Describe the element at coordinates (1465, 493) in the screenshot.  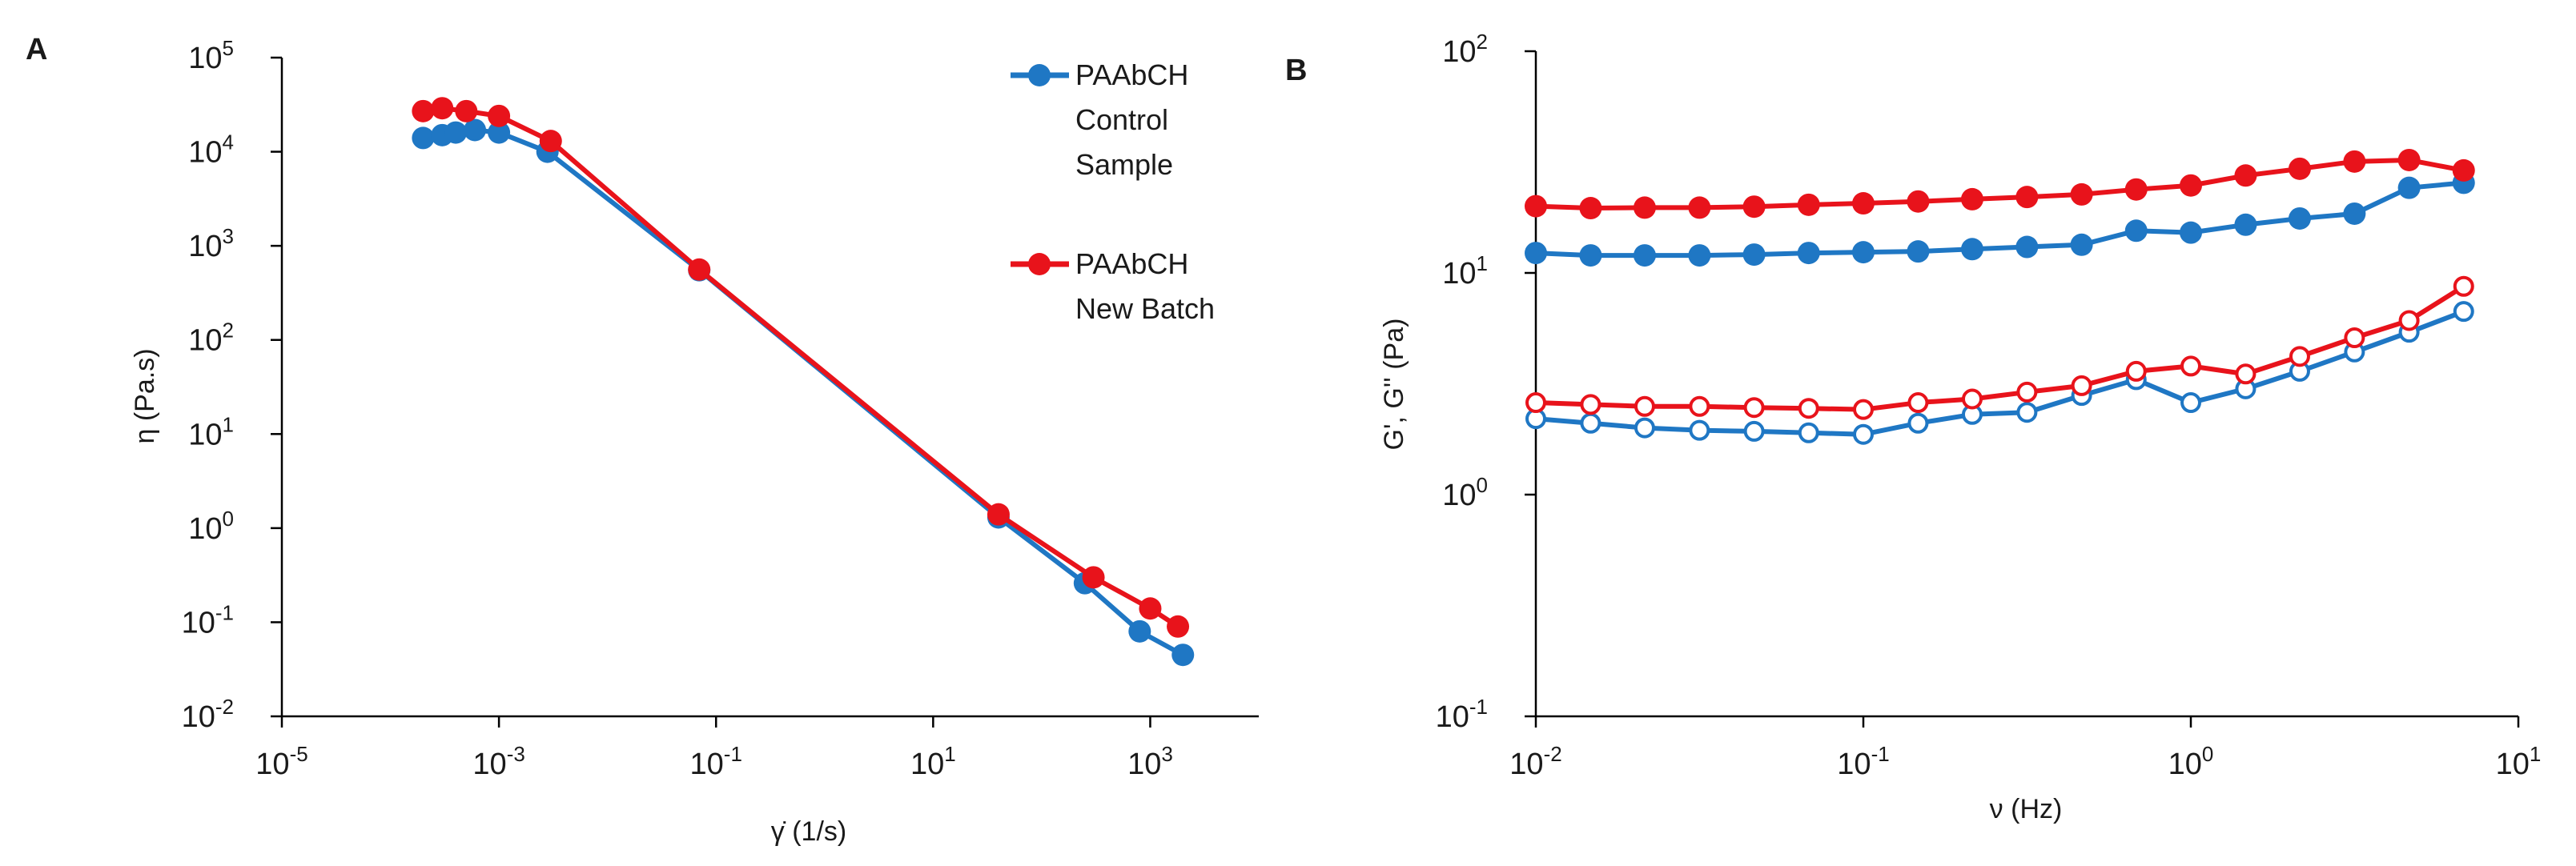
I see `panel-b-y-tick-label: 10⁰` at that location.